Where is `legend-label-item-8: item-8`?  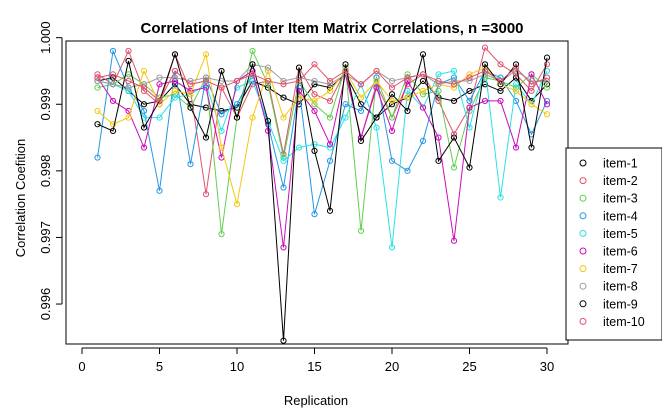 legend-label-item-8: item-8 is located at coordinates (620, 287).